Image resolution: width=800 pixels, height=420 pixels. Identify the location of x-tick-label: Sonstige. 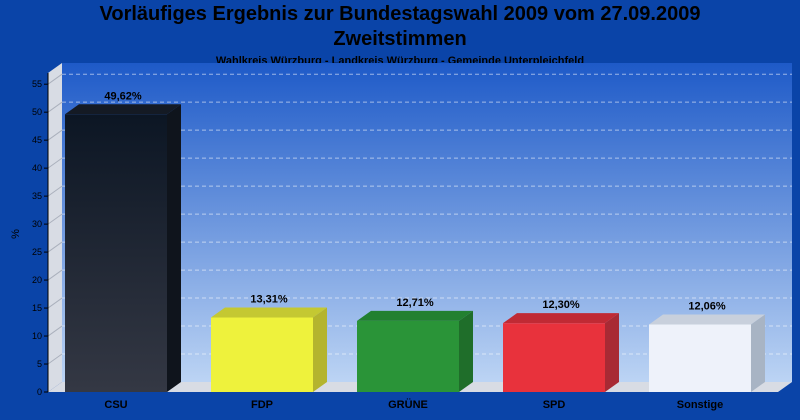
(700, 405).